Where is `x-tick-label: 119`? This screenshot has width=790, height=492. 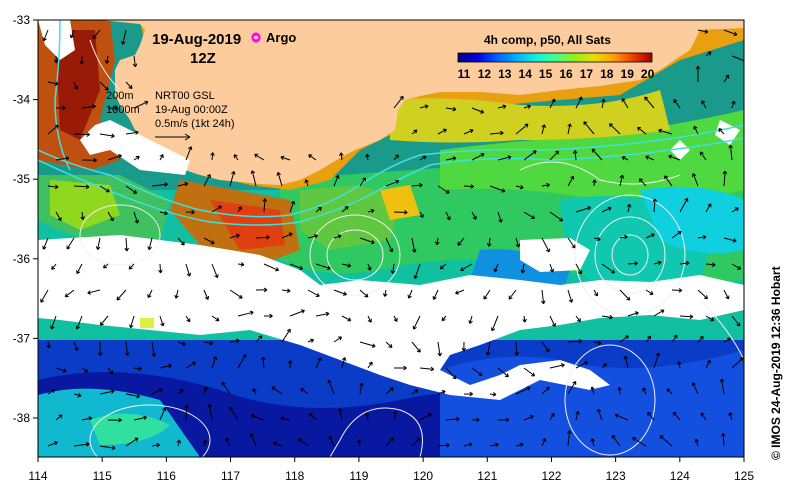
x-tick-label: 119 is located at coordinates (358, 476).